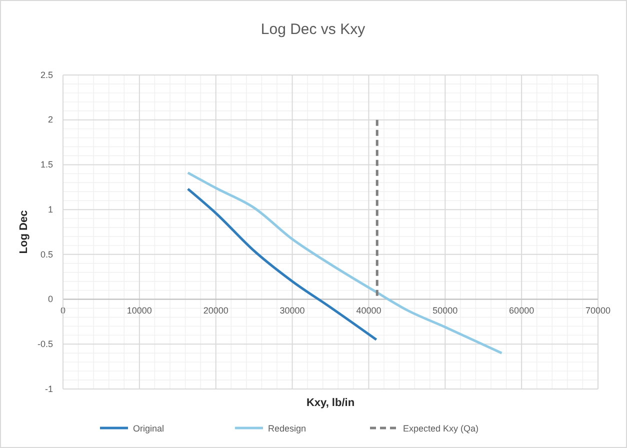 The width and height of the screenshot is (627, 448). I want to click on legend-label: Expected Kxy (Qa), so click(441, 429).